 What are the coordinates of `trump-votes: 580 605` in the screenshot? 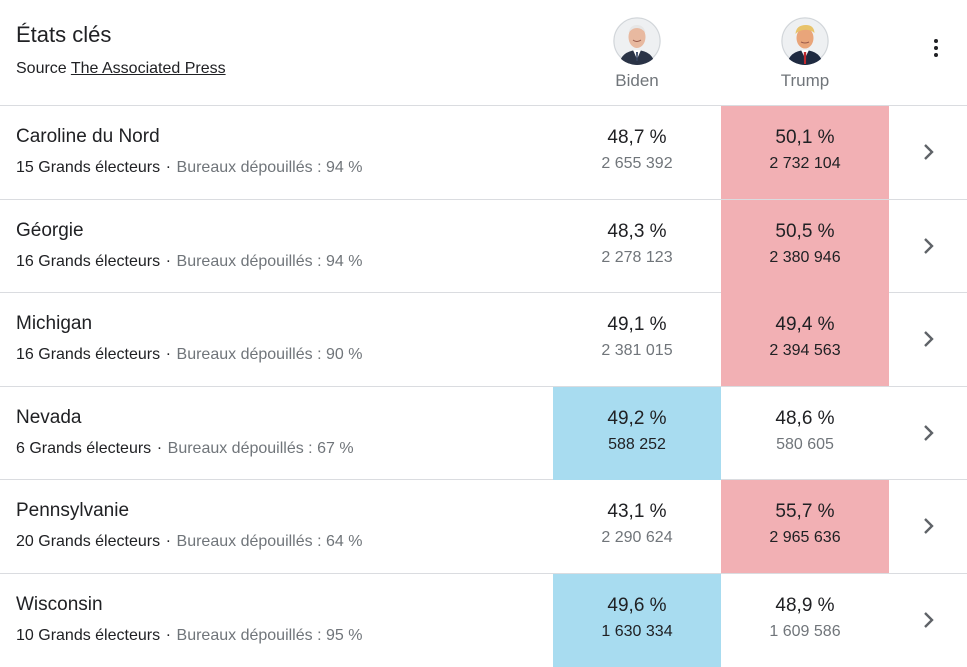 It's located at (805, 445).